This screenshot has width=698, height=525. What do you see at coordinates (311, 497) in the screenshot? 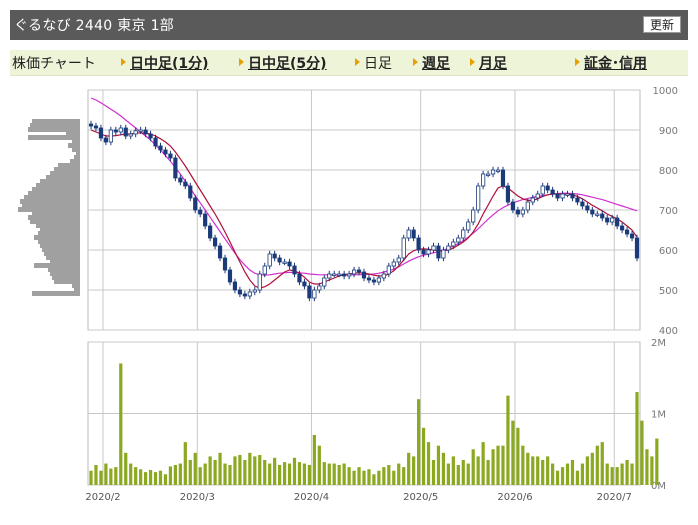
I see `x-tick-label: 2020/4` at bounding box center [311, 497].